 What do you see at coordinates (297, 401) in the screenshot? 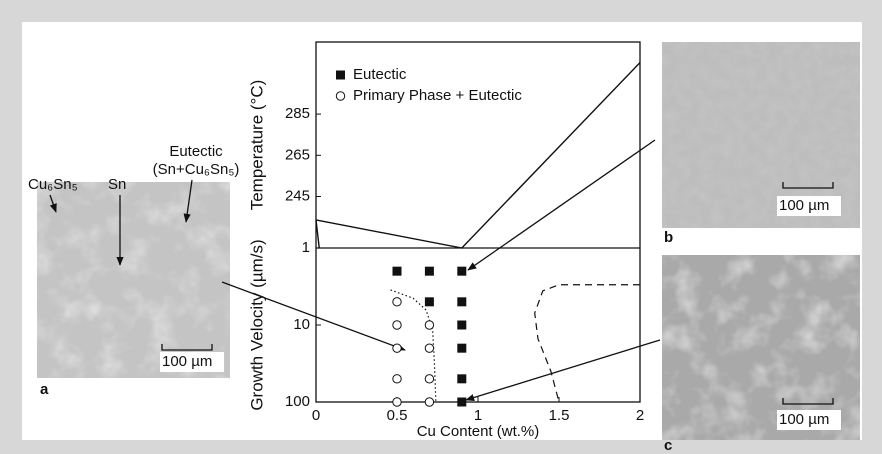
I see `y-tick-label: 100` at bounding box center [297, 401].